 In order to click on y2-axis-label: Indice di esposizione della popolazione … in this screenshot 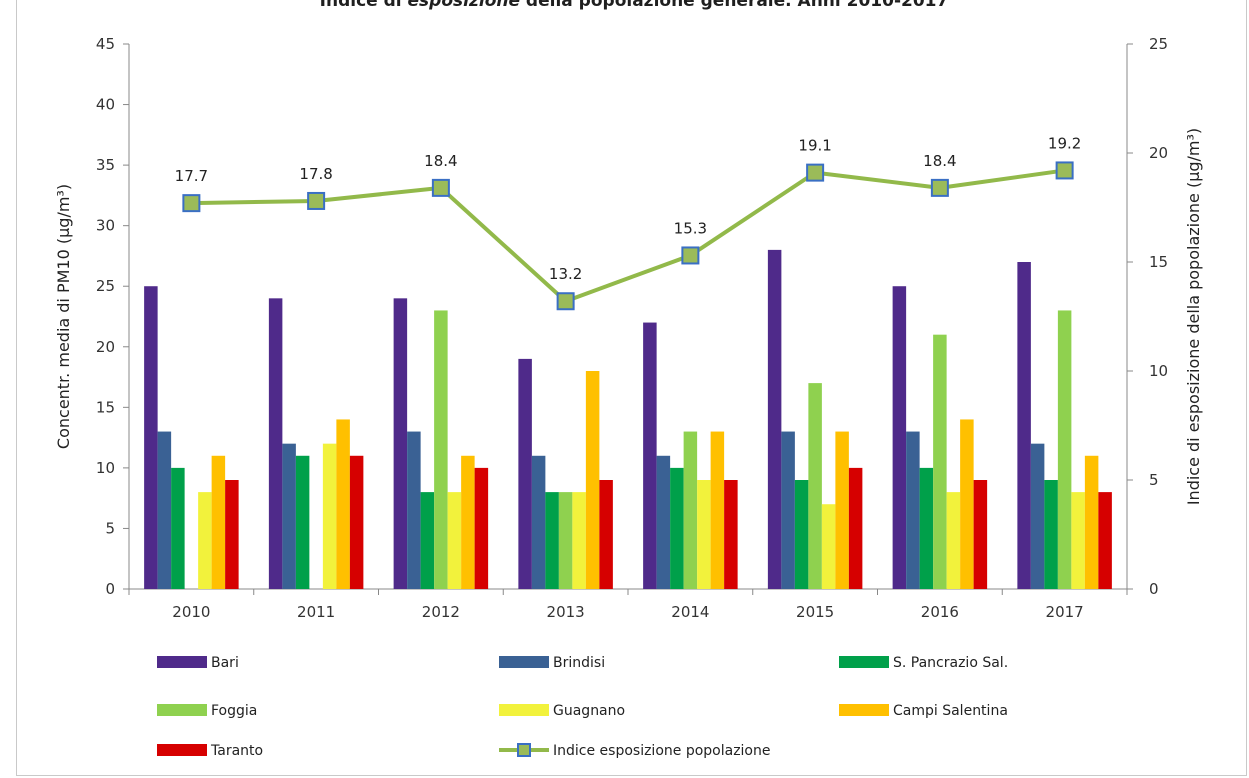, I will do `click(1193, 316)`.